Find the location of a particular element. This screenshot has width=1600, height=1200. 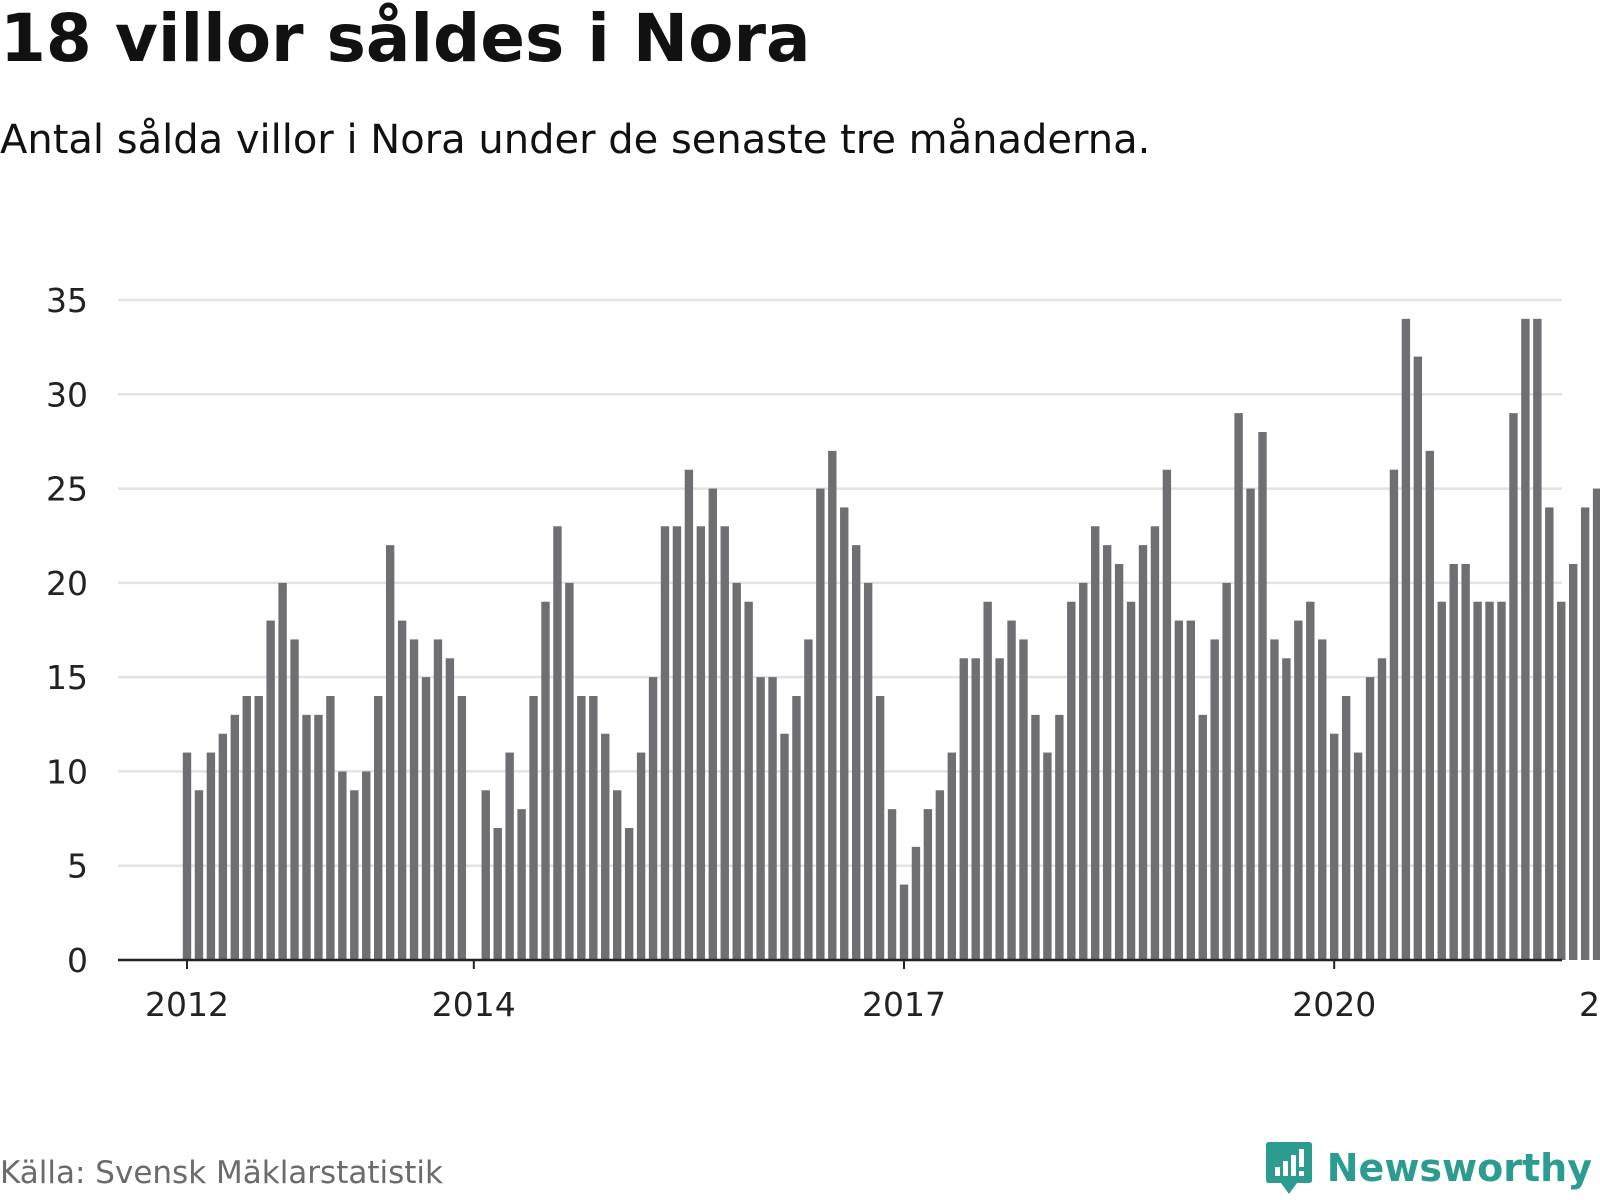

x-tick-label: 2020 is located at coordinates (1334, 1004).